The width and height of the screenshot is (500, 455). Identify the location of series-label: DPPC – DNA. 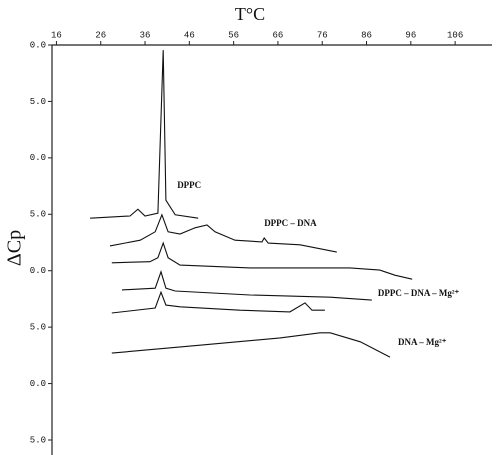
(290, 223).